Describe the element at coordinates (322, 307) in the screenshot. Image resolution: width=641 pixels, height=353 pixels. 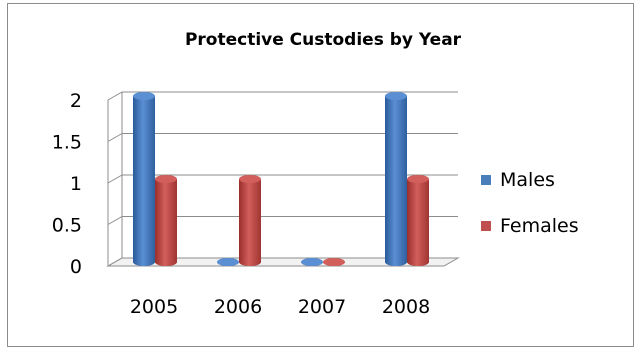
I see `x-tick-label: 2007` at that location.